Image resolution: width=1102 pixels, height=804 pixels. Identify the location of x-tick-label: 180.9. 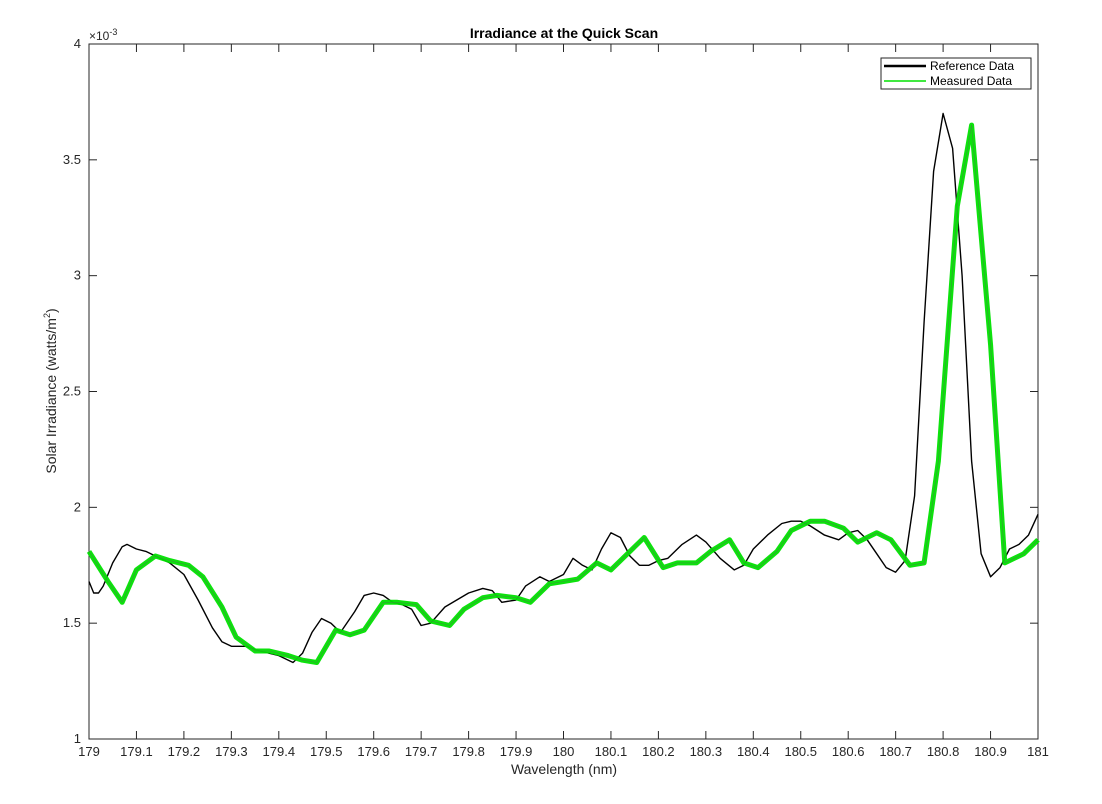
(990, 751).